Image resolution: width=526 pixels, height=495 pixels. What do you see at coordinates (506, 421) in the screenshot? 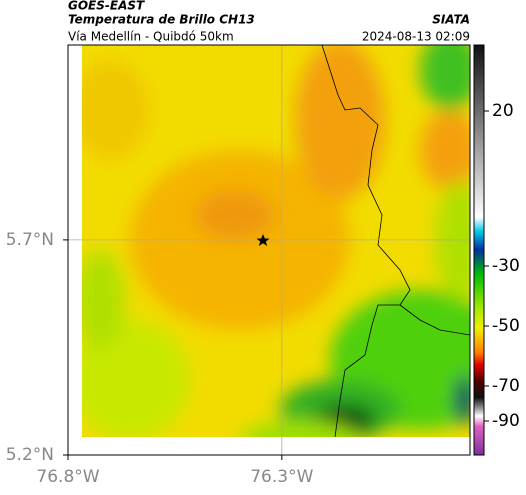
I see `colorbar-tick-label: -90` at bounding box center [506, 421].